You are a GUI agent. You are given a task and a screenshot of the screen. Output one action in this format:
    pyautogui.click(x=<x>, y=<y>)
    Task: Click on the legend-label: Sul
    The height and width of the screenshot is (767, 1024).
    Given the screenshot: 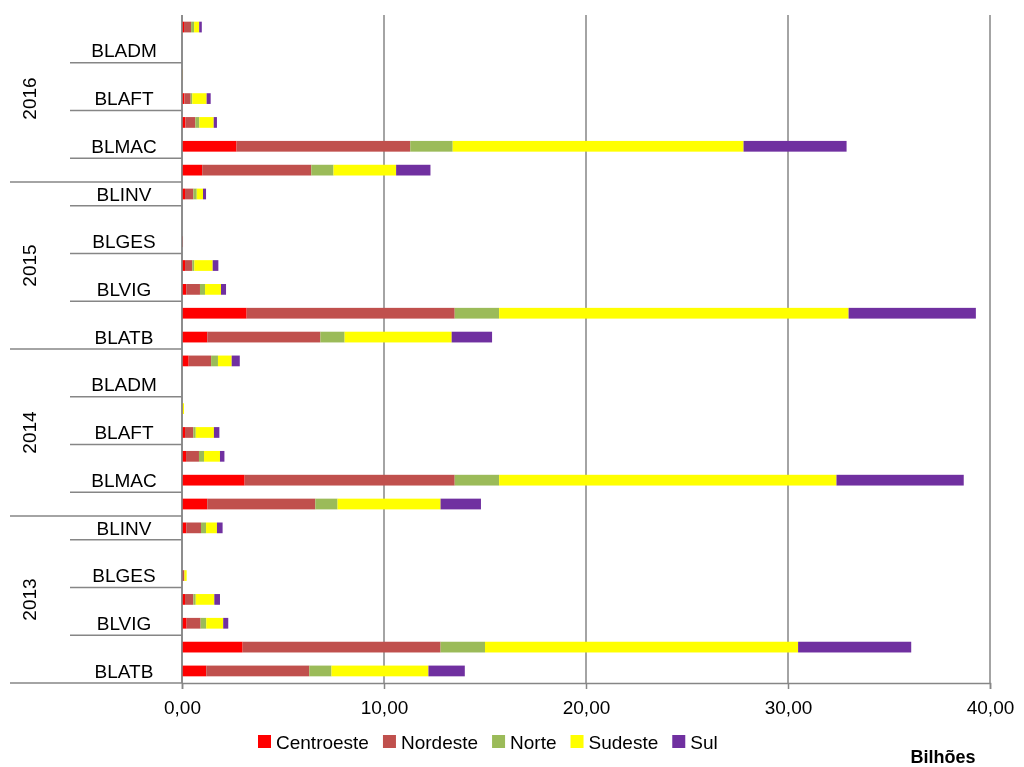 What is the action you would take?
    pyautogui.click(x=704, y=742)
    